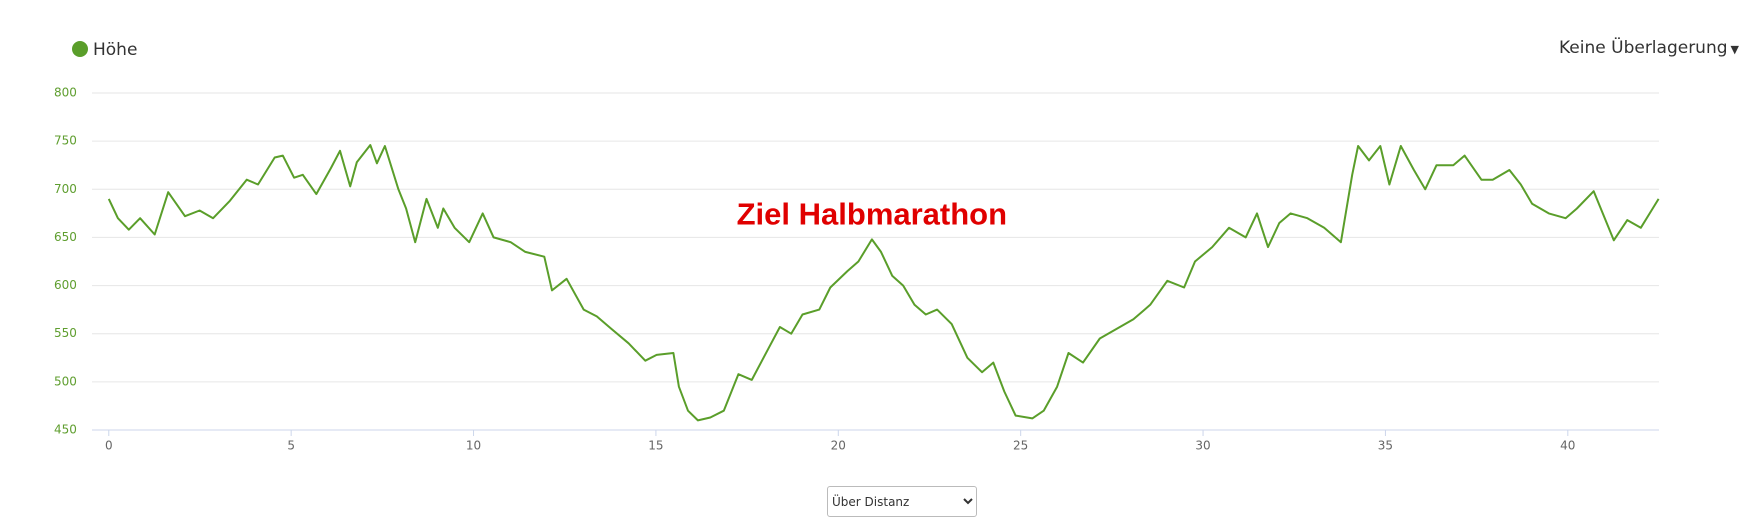  Describe the element at coordinates (65, 237) in the screenshot. I see `y-tick-label: 650` at that location.